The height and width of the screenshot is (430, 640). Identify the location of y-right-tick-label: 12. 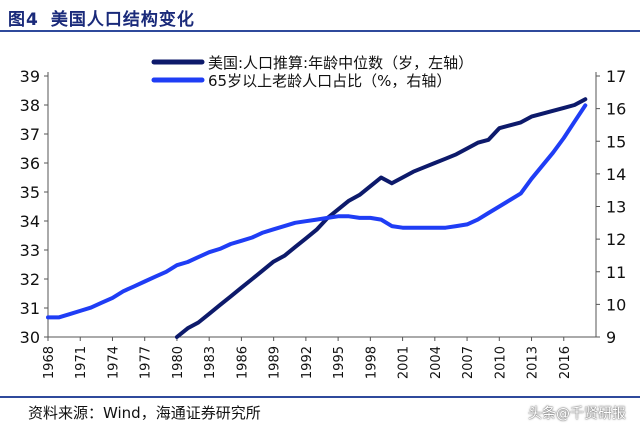
(616, 239).